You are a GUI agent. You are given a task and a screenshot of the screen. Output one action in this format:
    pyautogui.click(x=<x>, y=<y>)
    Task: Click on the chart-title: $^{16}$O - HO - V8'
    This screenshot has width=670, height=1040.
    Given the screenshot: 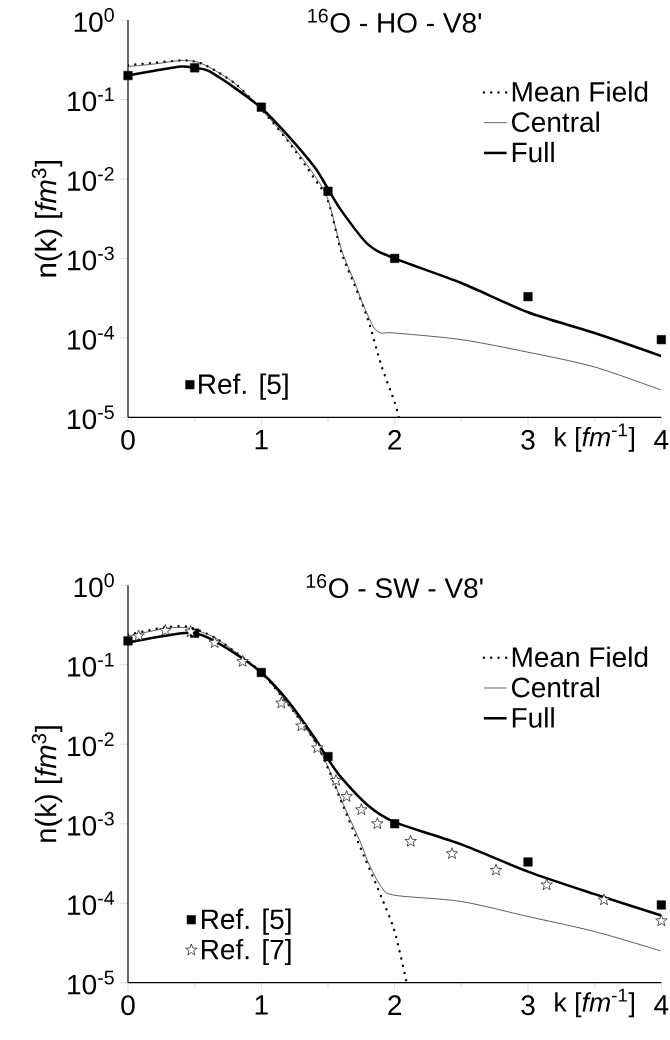 What is the action you would take?
    pyautogui.click(x=395, y=20)
    